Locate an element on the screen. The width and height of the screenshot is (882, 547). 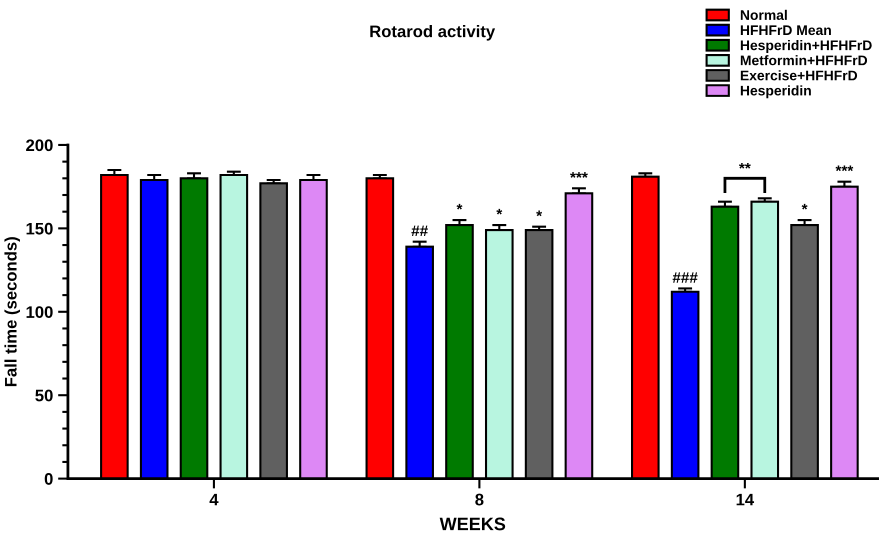
legend-label: Hesperidin is located at coordinates (775, 91).